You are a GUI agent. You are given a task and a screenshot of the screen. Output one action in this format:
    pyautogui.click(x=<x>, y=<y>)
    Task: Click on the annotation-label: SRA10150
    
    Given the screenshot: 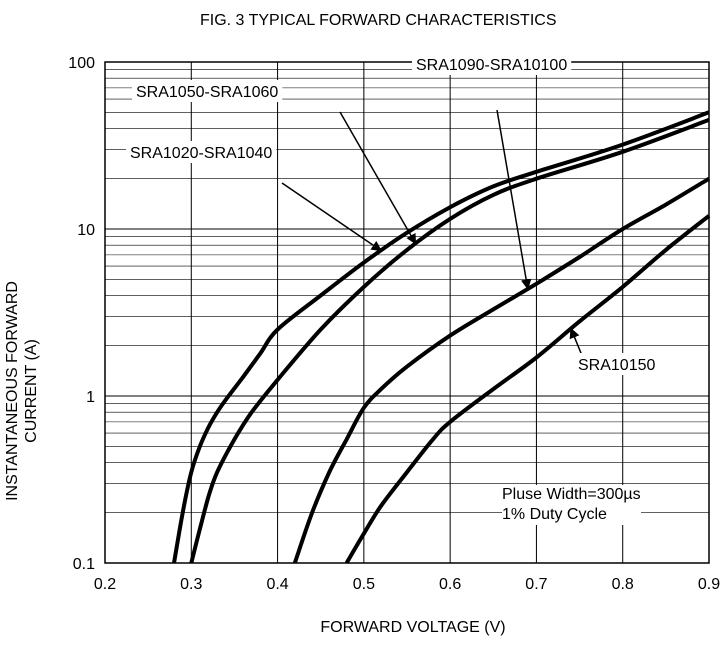 What is the action you would take?
    pyautogui.click(x=616, y=365)
    